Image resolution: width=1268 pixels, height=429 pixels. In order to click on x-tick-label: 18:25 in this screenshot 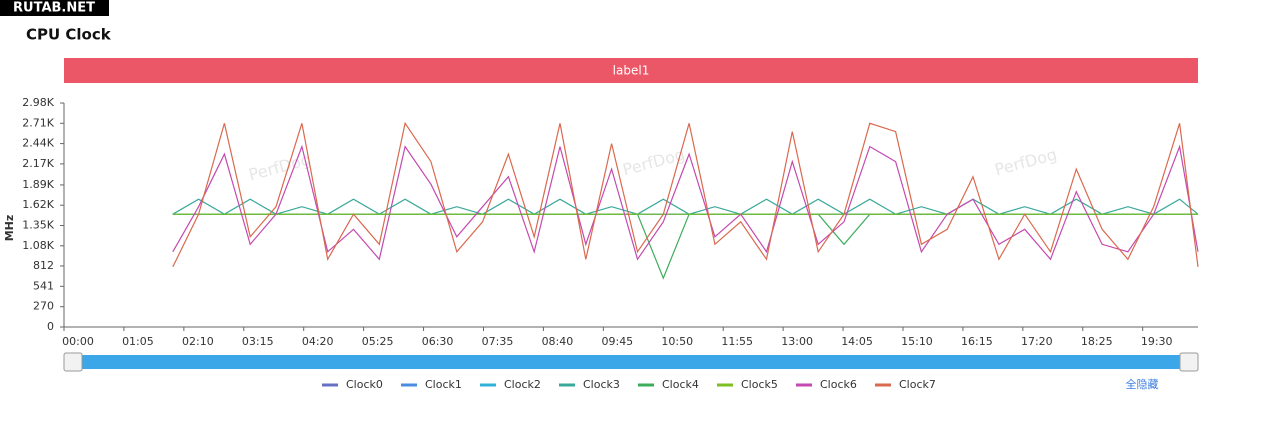, I will do `click(1097, 341)`.